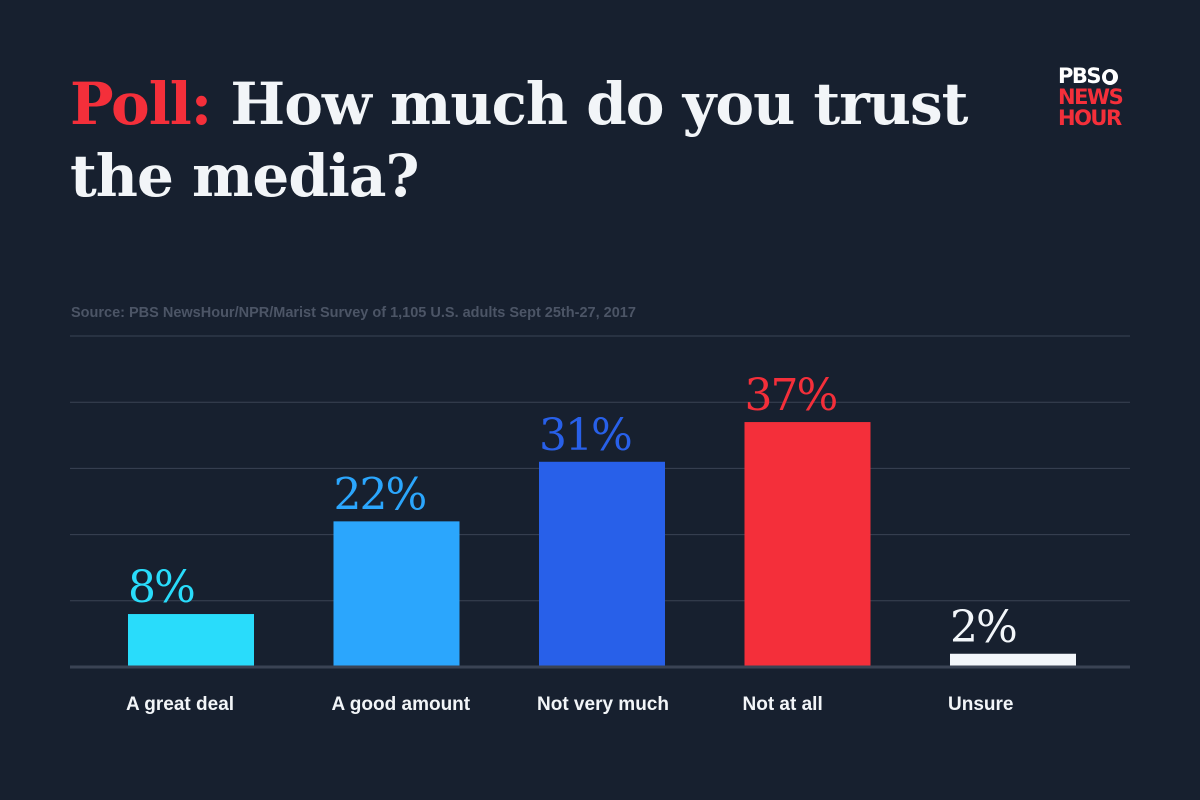 This screenshot has width=1200, height=800. What do you see at coordinates (980, 704) in the screenshot?
I see `category-label: Unsure` at bounding box center [980, 704].